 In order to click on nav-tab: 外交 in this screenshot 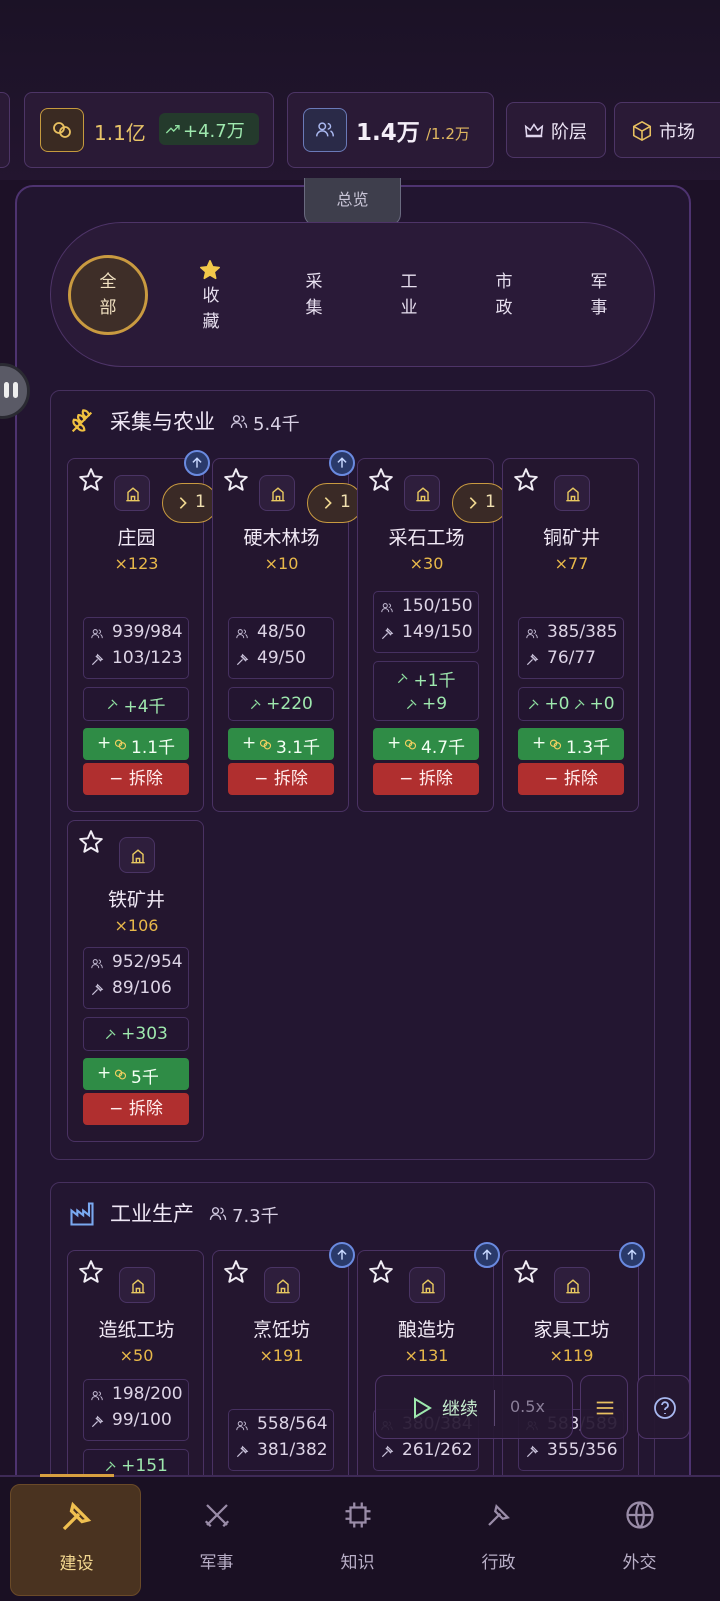, I will do `click(639, 1540)`.